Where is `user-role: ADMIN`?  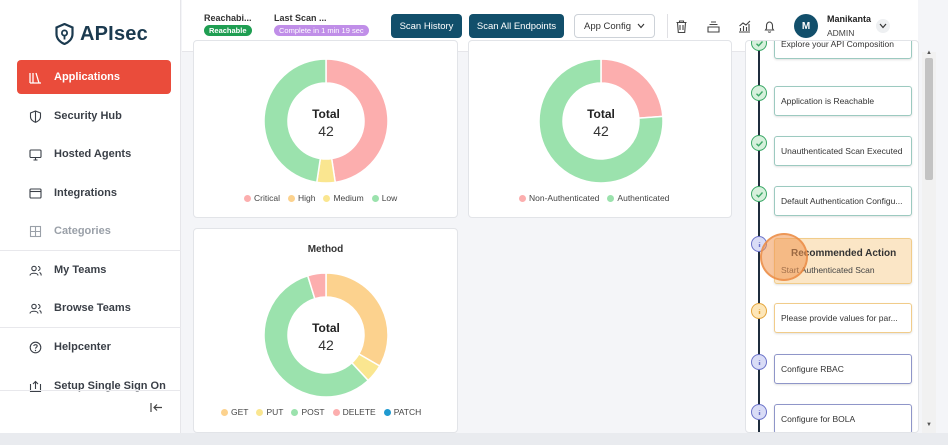 user-role: ADMIN is located at coordinates (841, 33).